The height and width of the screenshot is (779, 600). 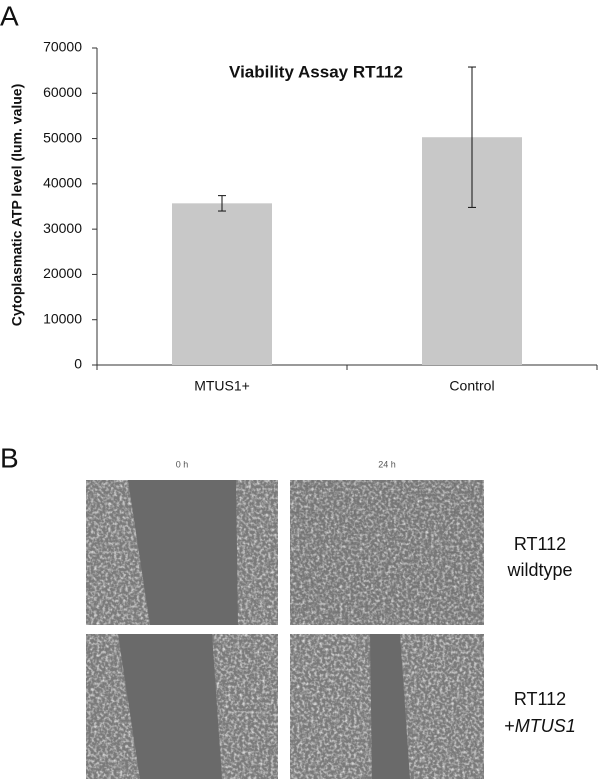 I want to click on column-label: 24 h, so click(x=387, y=464).